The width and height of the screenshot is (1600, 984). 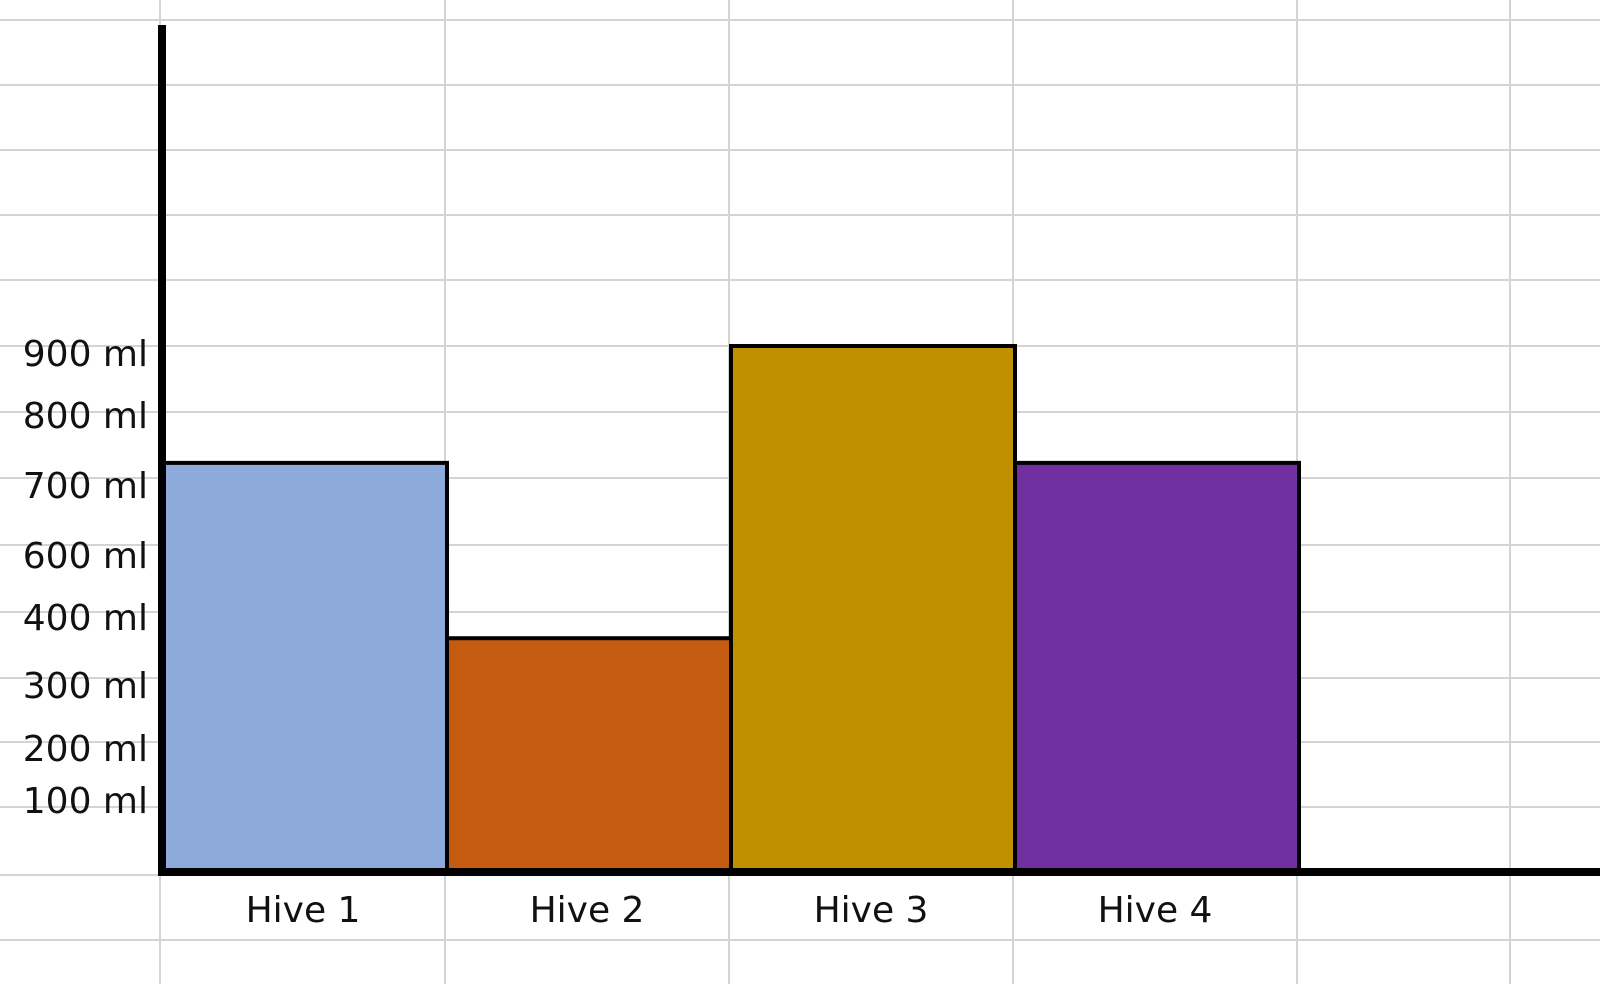 What do you see at coordinates (587, 910) in the screenshot?
I see `x-category-label: Hive 2` at bounding box center [587, 910].